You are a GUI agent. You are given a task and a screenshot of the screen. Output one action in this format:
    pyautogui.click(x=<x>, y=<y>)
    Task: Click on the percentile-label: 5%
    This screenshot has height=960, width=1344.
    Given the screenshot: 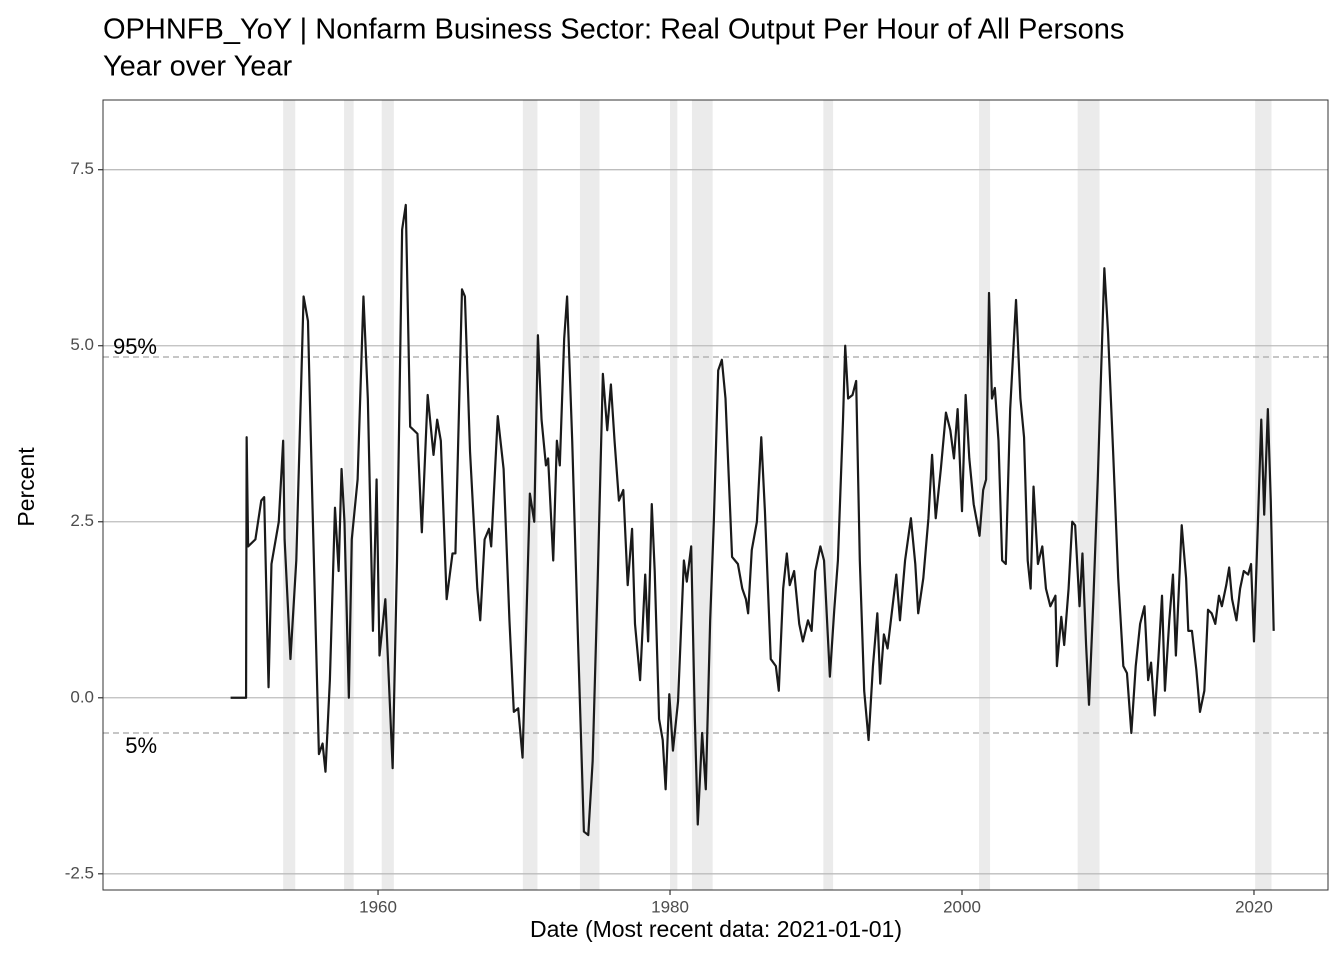 What is the action you would take?
    pyautogui.click(x=141, y=745)
    